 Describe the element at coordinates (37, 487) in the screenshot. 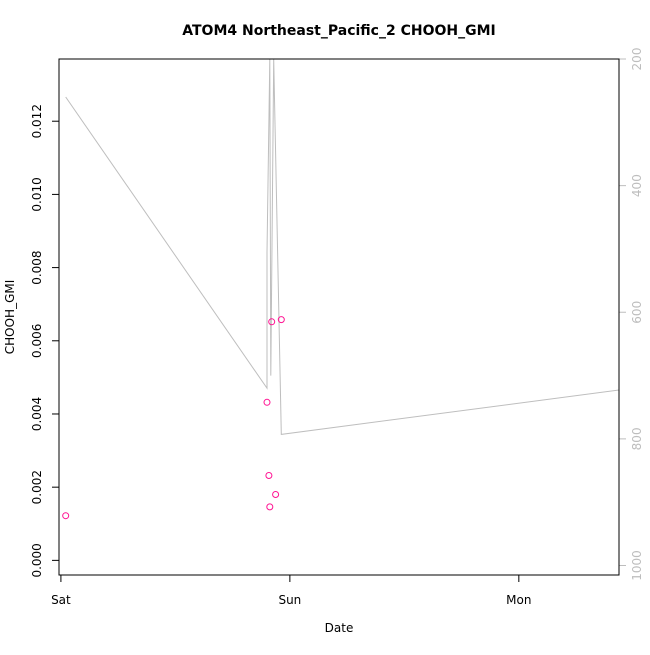

I see `y-tick-label: 0.002` at that location.